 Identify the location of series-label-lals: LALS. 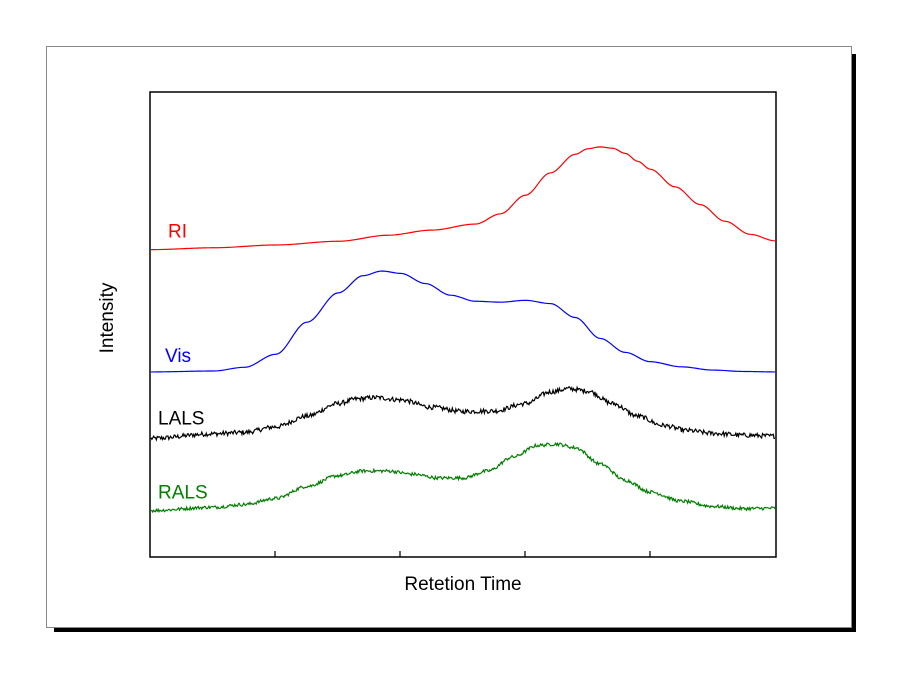
(181, 418).